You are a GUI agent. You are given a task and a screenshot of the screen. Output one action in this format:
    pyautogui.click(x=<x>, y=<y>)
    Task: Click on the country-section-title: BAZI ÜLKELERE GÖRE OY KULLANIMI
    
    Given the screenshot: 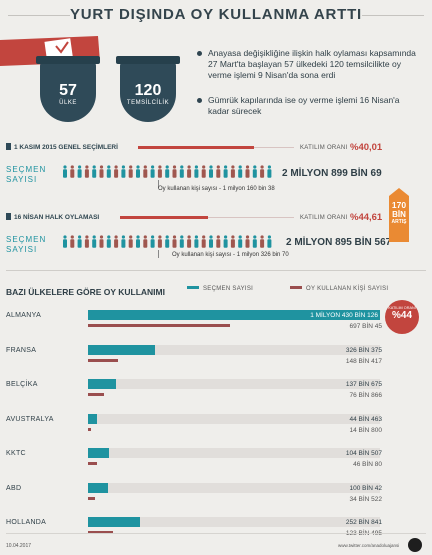 What is the action you would take?
    pyautogui.click(x=85, y=292)
    